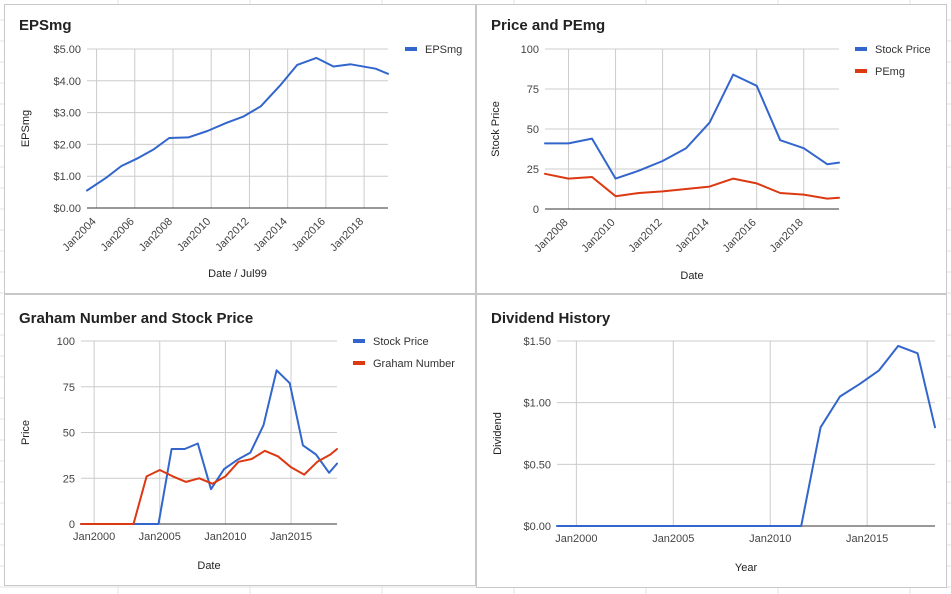  Describe the element at coordinates (67, 82) in the screenshot. I see `epsmg-y-tick-label: $4.00` at that location.